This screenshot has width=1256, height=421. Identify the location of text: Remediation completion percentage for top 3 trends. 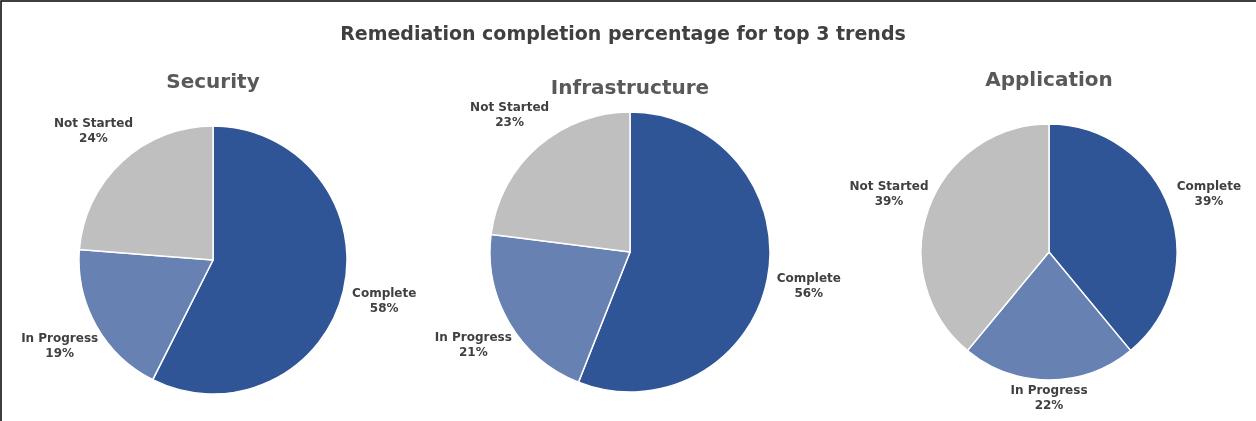
(623, 33).